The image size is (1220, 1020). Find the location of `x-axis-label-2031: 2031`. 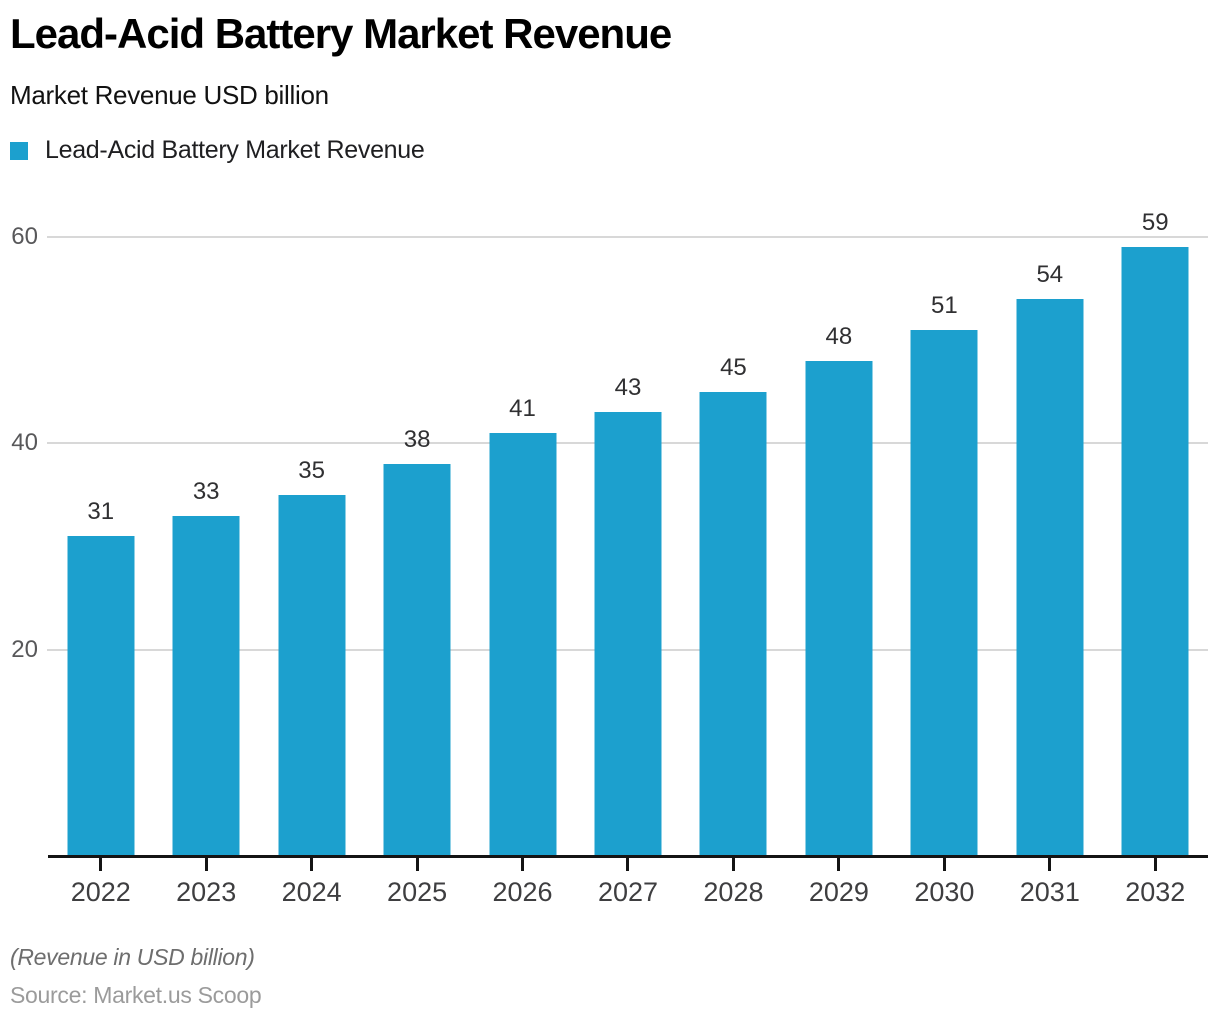

x-axis-label-2031: 2031 is located at coordinates (1049, 892).